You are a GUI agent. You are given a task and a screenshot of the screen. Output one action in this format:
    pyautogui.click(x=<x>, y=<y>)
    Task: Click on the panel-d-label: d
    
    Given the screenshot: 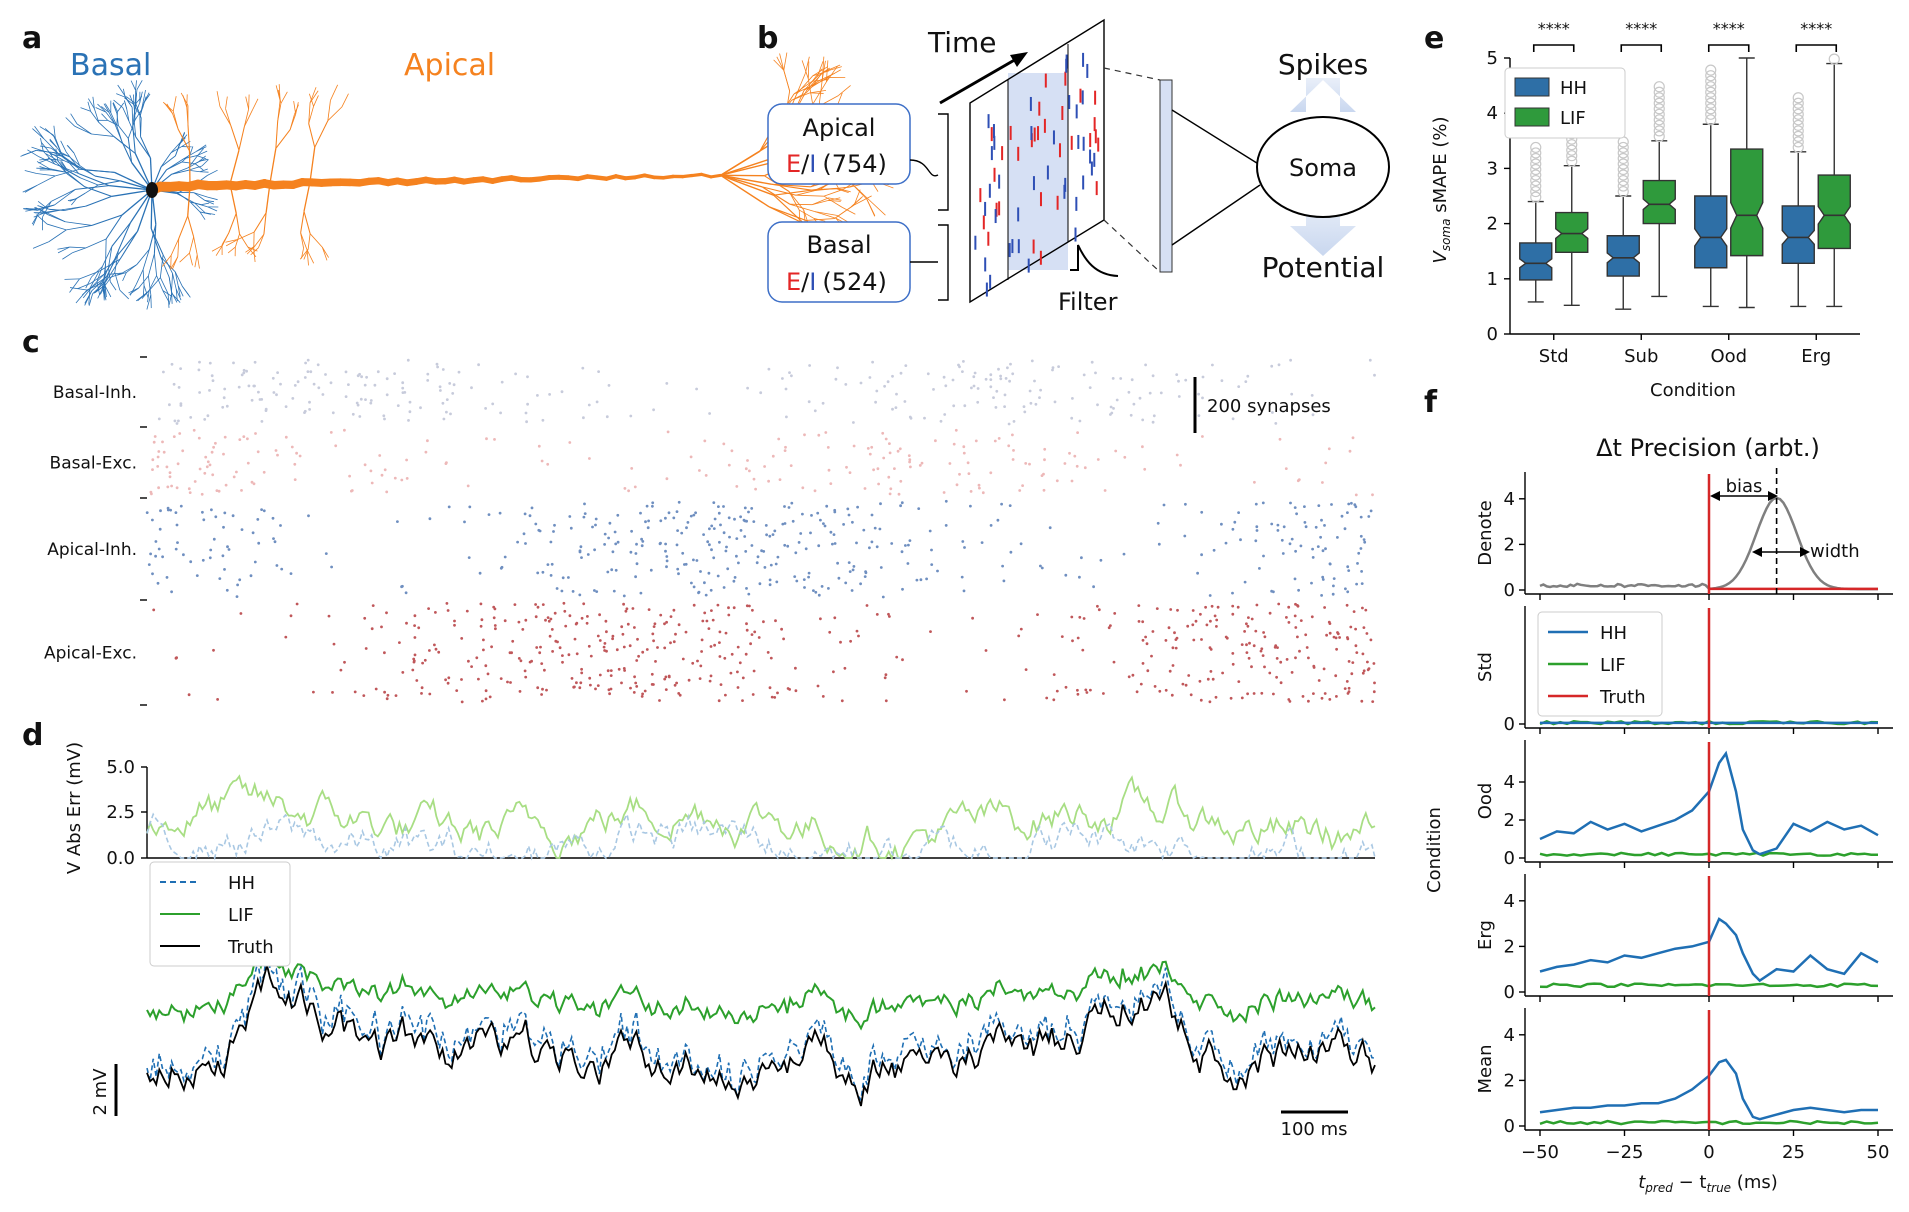 What is the action you would take?
    pyautogui.click(x=32, y=735)
    